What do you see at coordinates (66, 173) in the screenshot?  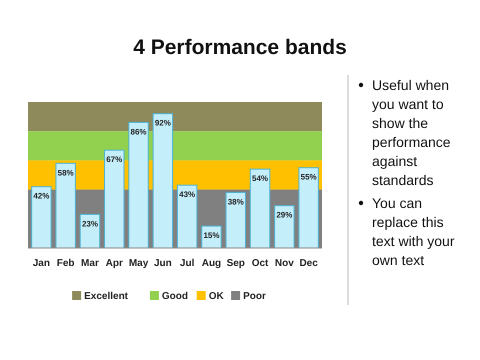 I see `data-label: 58%` at bounding box center [66, 173].